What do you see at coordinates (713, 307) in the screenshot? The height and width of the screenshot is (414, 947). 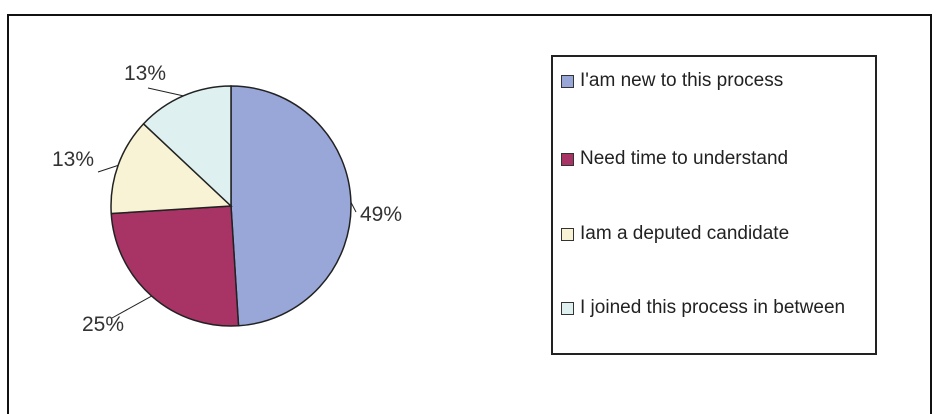 I see `legend-label-3: I joined this process in between` at bounding box center [713, 307].